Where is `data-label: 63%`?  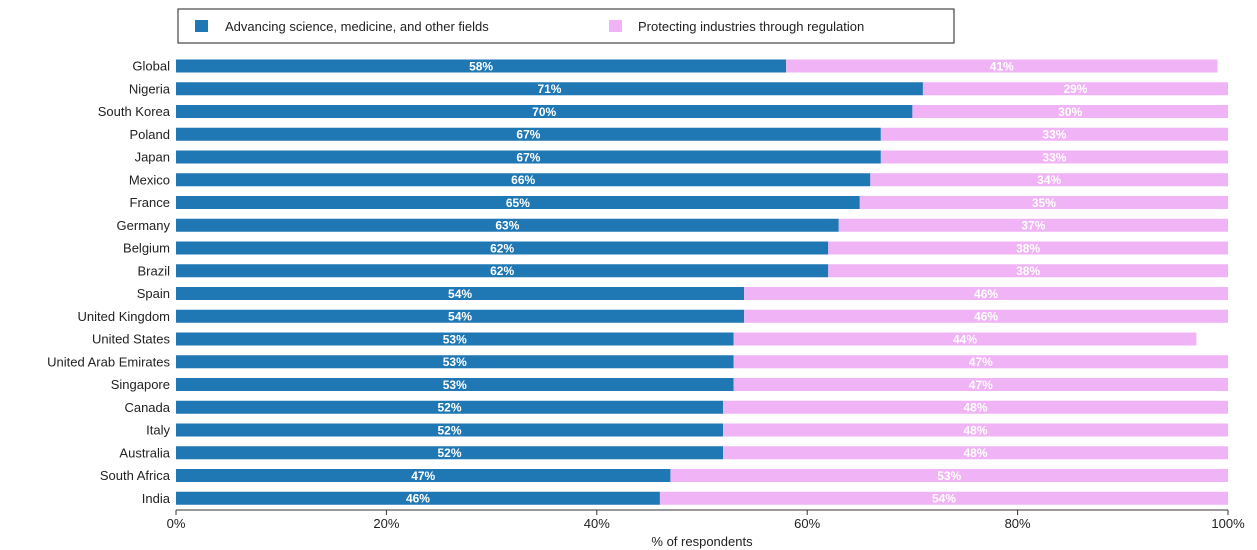 data-label: 63% is located at coordinates (507, 226).